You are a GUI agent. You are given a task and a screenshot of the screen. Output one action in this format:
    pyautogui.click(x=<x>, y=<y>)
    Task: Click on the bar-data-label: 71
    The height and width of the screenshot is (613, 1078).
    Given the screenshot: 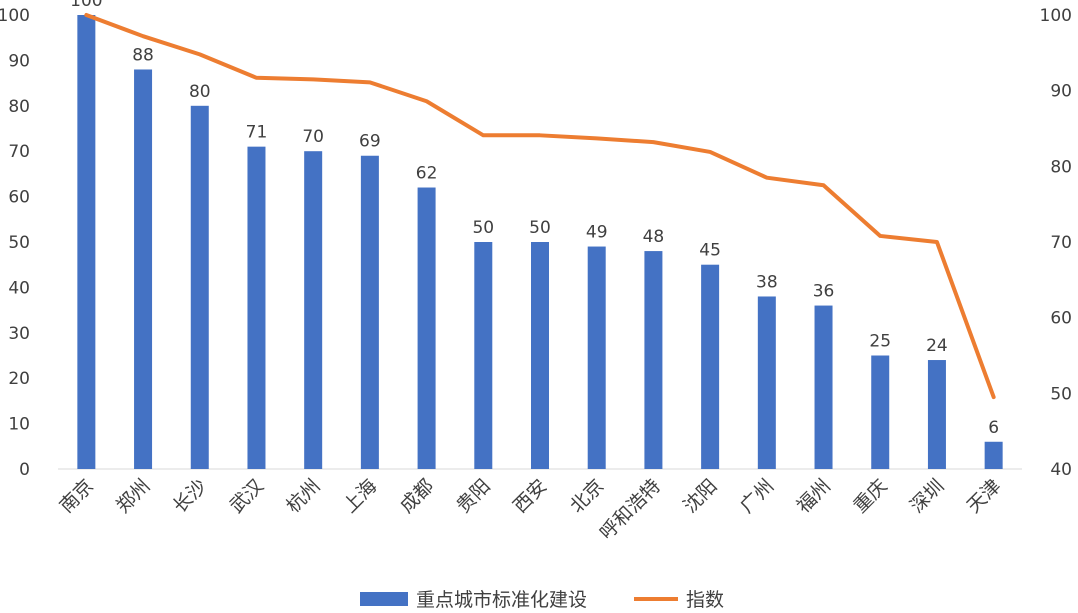 What is the action you would take?
    pyautogui.click(x=257, y=133)
    